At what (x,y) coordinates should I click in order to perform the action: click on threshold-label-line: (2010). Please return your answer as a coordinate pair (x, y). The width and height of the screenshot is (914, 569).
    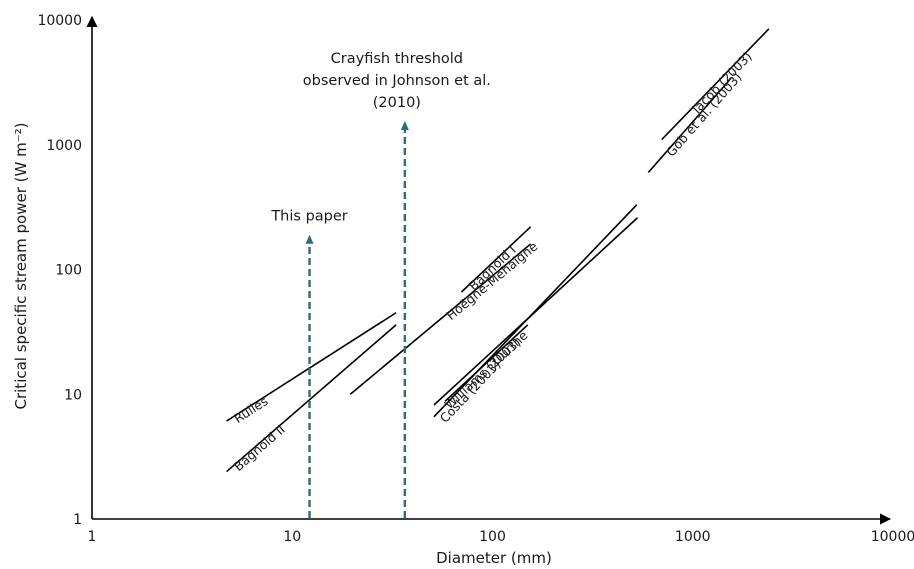
    Looking at the image, I should click on (397, 103).